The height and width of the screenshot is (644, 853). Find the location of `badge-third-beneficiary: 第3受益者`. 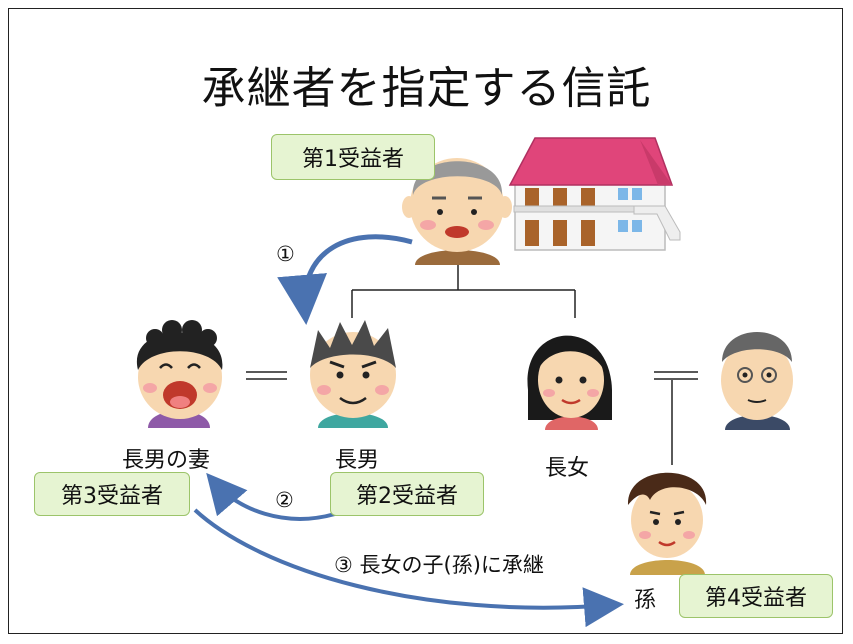

badge-third-beneficiary: 第3受益者 is located at coordinates (112, 494).